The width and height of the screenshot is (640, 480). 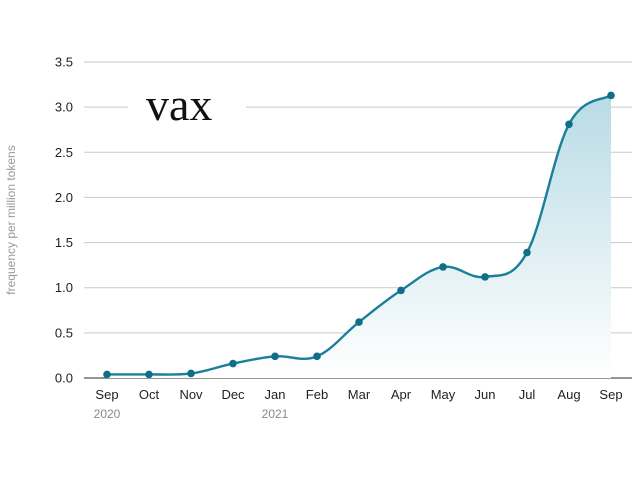 What do you see at coordinates (64, 332) in the screenshot?
I see `y-tick-label: 0.5` at bounding box center [64, 332].